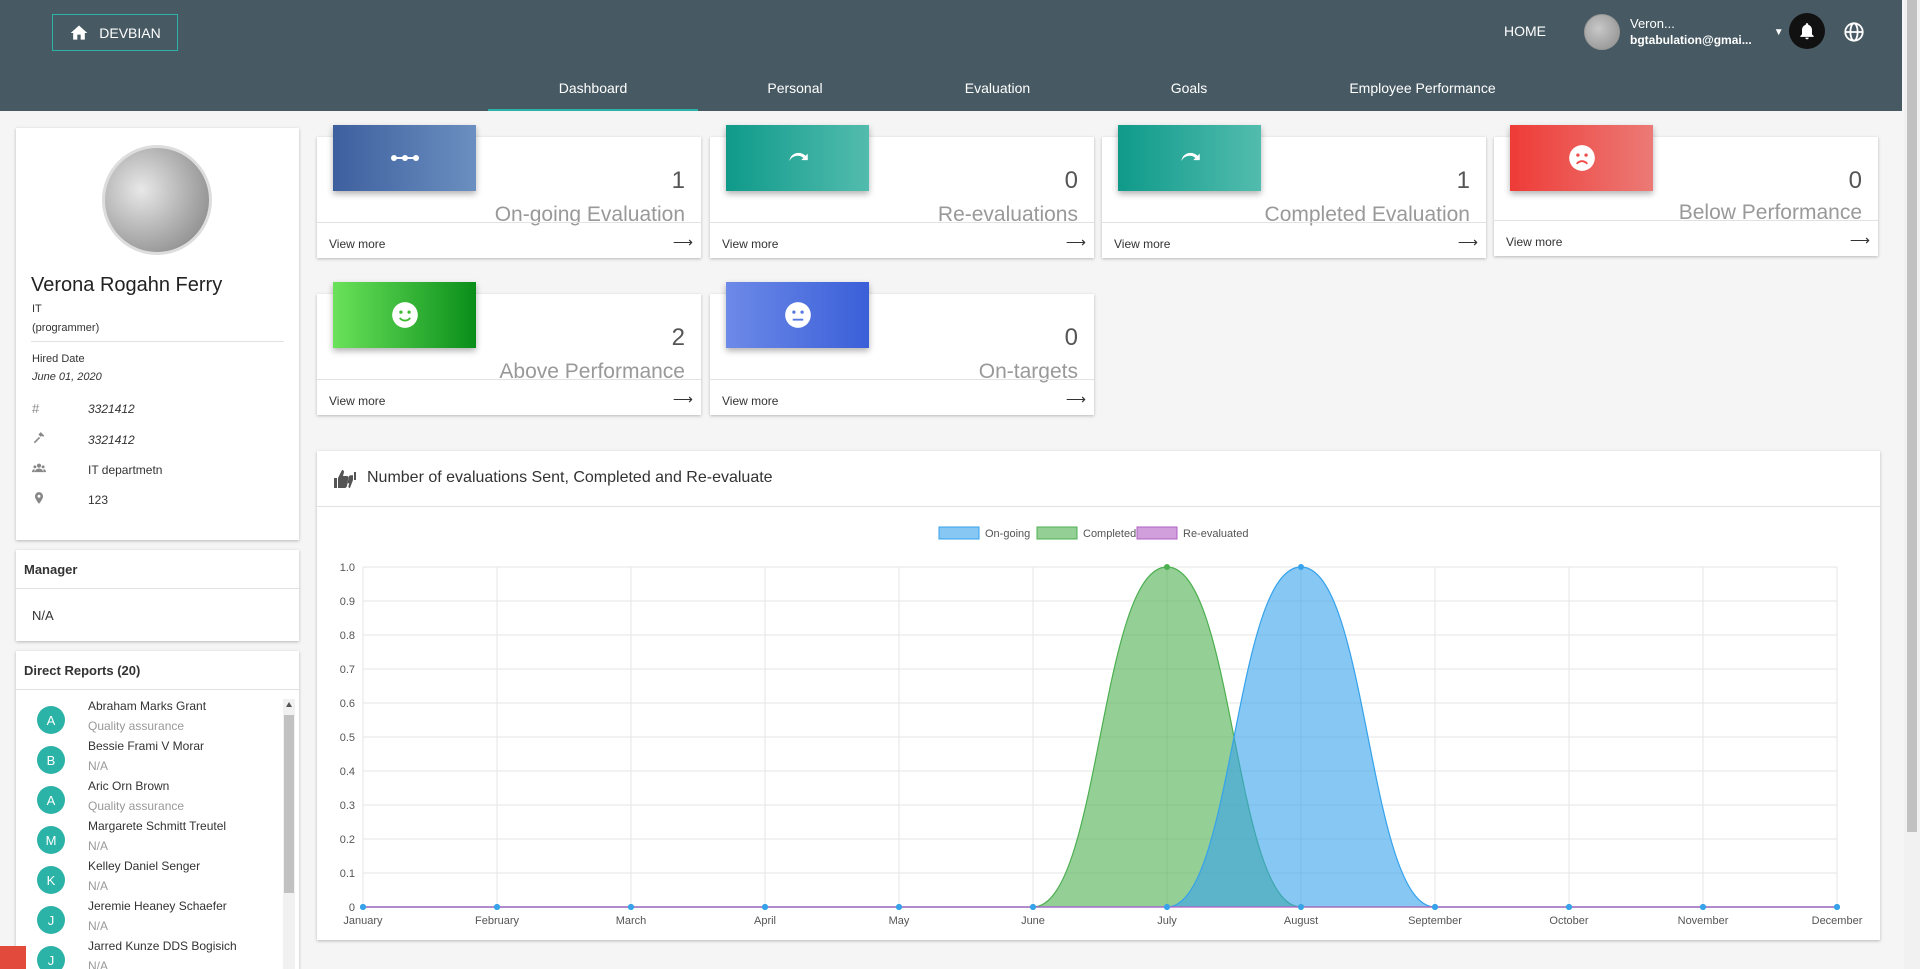  Describe the element at coordinates (1367, 214) in the screenshot. I see `stat-label: Completed Evaluation` at that location.